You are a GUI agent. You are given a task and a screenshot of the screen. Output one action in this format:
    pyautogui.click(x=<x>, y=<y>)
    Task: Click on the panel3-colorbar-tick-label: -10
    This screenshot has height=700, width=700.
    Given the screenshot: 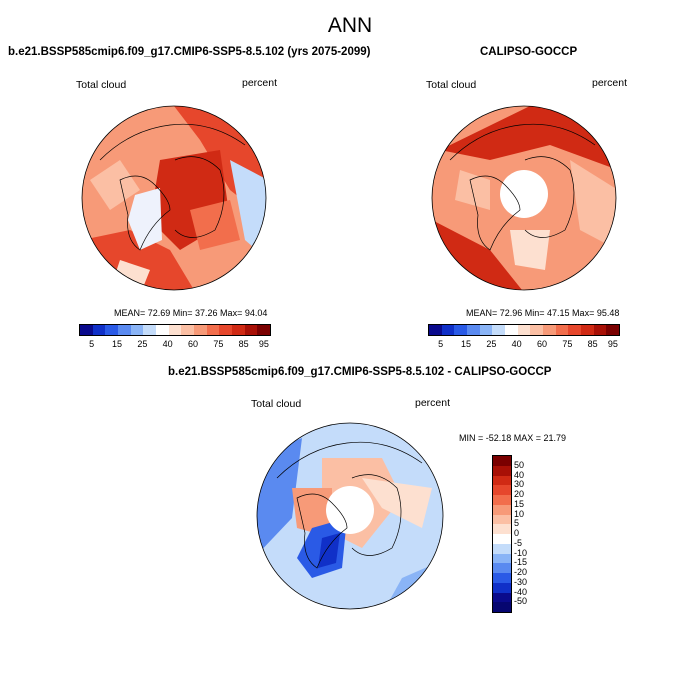 What is the action you would take?
    pyautogui.click(x=521, y=552)
    